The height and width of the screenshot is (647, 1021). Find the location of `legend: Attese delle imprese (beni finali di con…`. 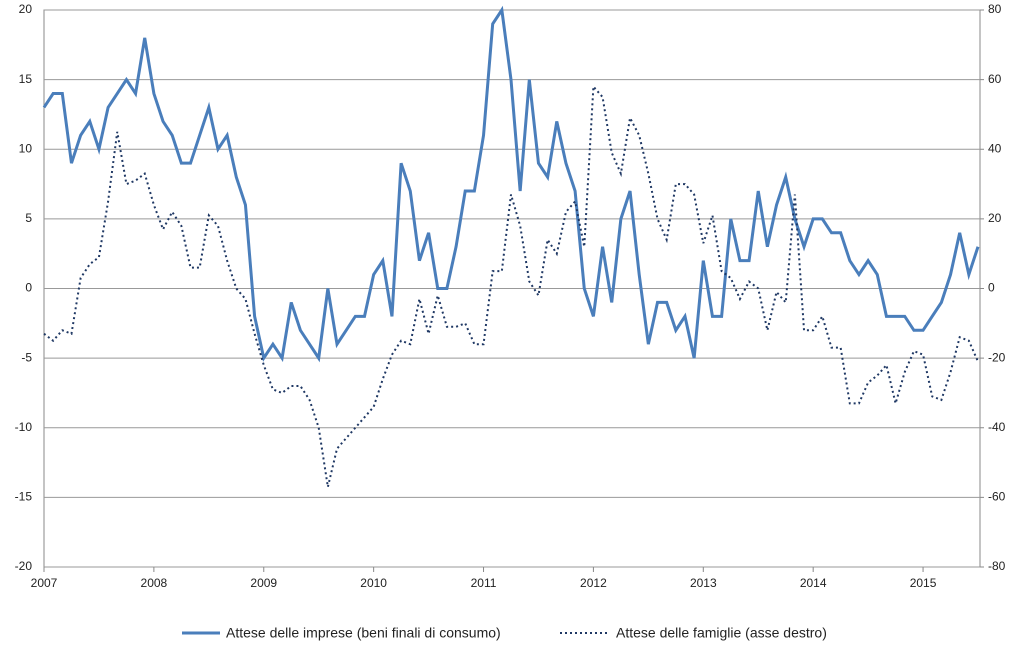

legend: Attese delle imprese (beni finali di con… is located at coordinates (504, 633).